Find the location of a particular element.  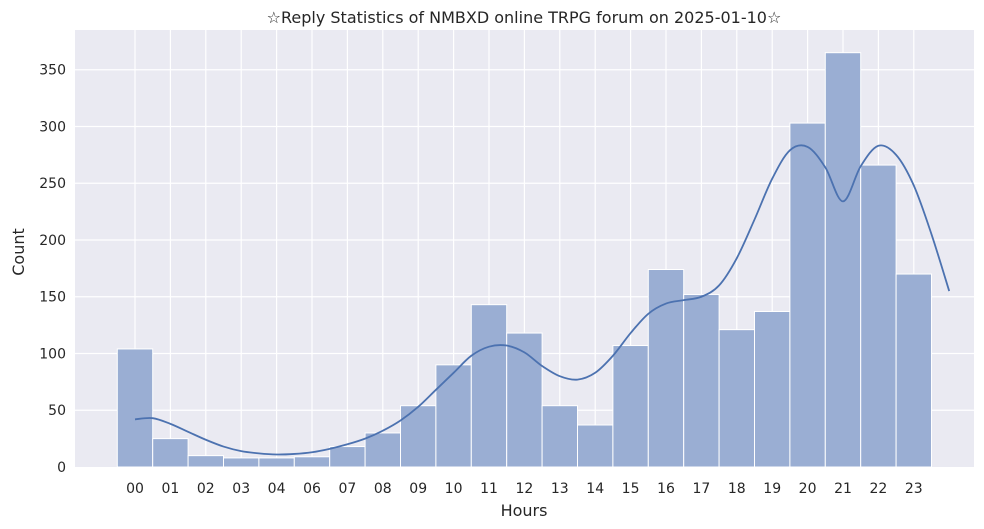

x-tick-label: 23 is located at coordinates (914, 489).